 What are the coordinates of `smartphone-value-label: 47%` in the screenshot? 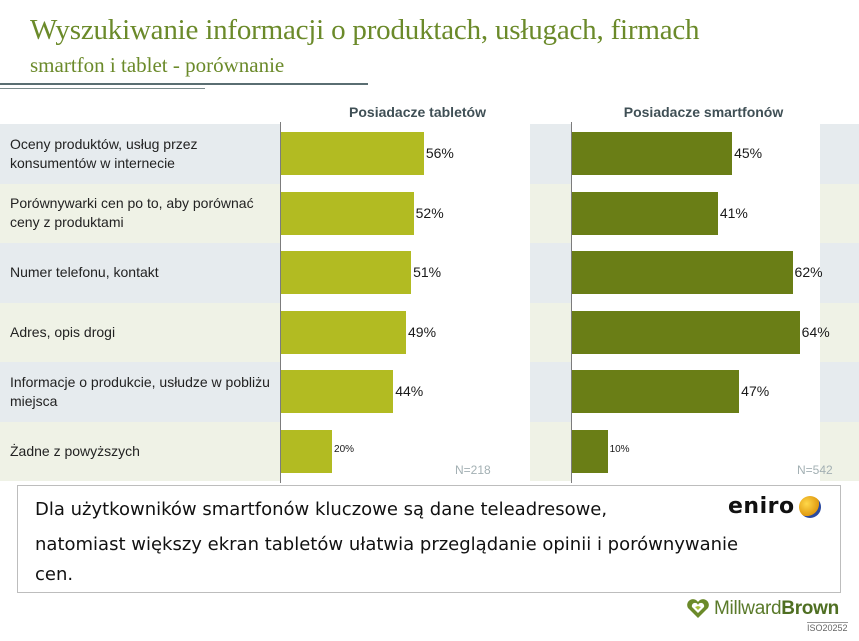 It's located at (755, 391).